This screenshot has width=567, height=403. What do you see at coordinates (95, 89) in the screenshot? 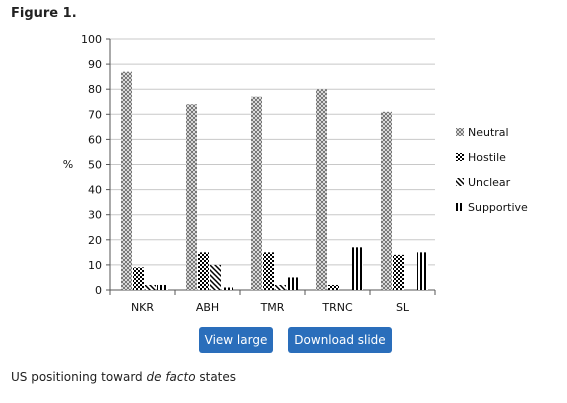
I see `y-tick-label: 80` at bounding box center [95, 89].